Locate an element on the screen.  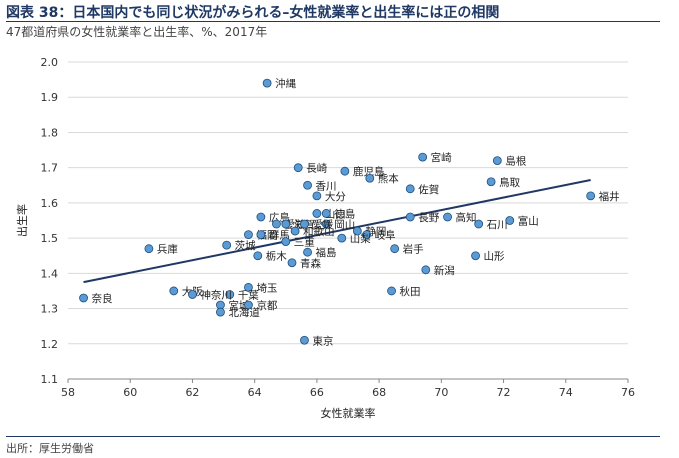
x-tick-label: 72 is located at coordinates (504, 392).